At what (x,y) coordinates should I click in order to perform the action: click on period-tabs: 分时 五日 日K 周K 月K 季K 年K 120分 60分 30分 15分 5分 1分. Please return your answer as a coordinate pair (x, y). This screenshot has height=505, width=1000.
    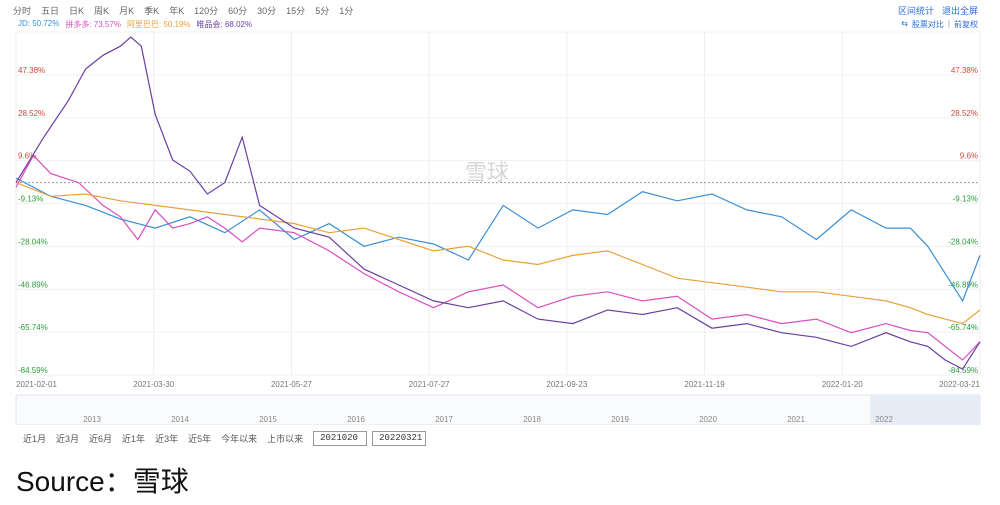
    Looking at the image, I should click on (183, 11).